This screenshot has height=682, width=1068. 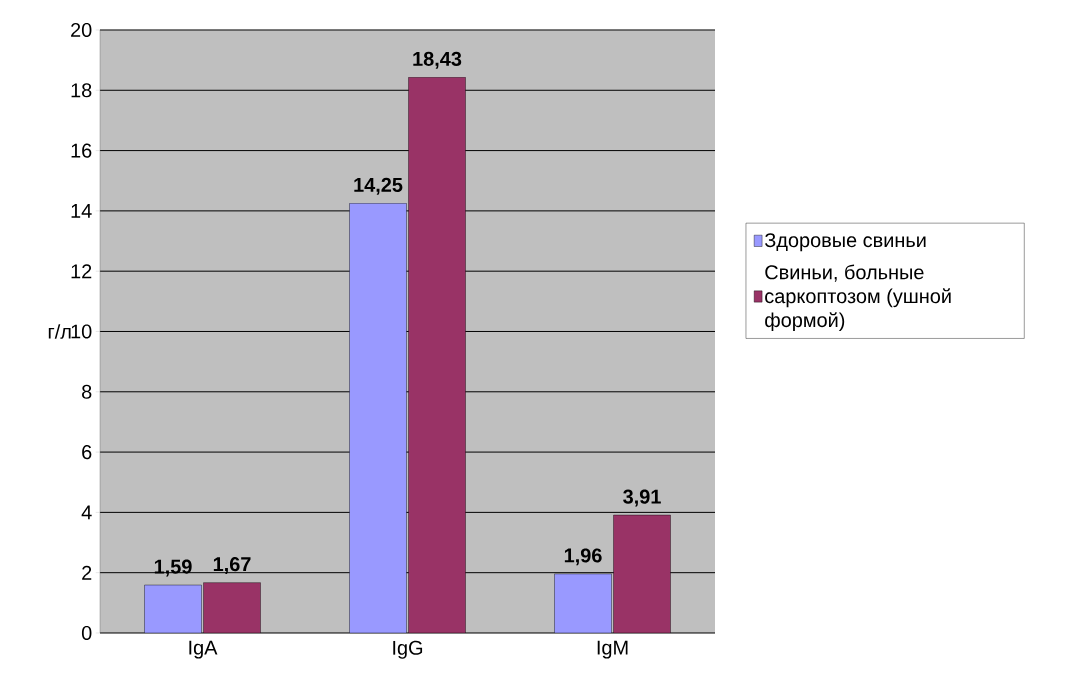 I want to click on y-tick-label: 20, so click(x=81, y=30).